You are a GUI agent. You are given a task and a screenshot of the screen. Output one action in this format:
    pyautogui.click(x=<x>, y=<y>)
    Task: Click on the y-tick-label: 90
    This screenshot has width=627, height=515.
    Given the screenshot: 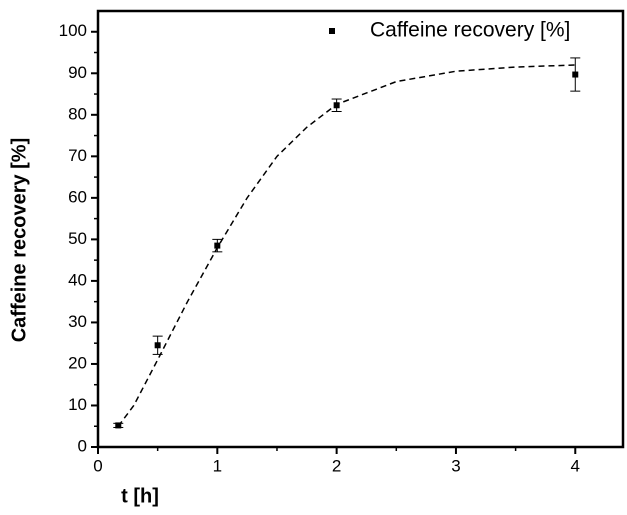 What is the action you would take?
    pyautogui.click(x=77, y=72)
    